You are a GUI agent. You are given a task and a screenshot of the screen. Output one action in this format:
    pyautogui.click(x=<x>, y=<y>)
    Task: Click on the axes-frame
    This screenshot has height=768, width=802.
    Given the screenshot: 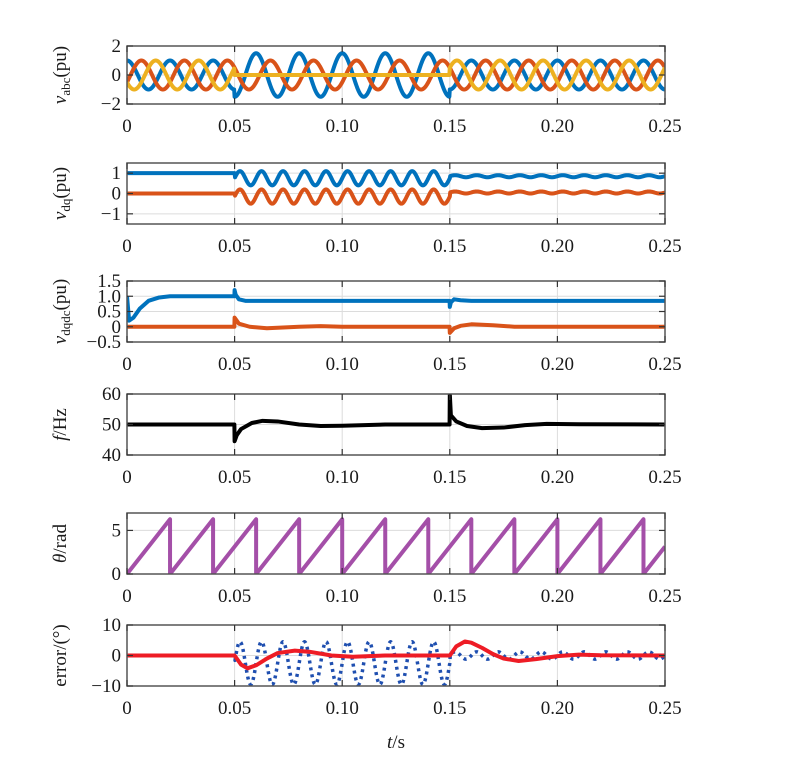 What is the action you would take?
    pyautogui.click(x=396, y=543)
    